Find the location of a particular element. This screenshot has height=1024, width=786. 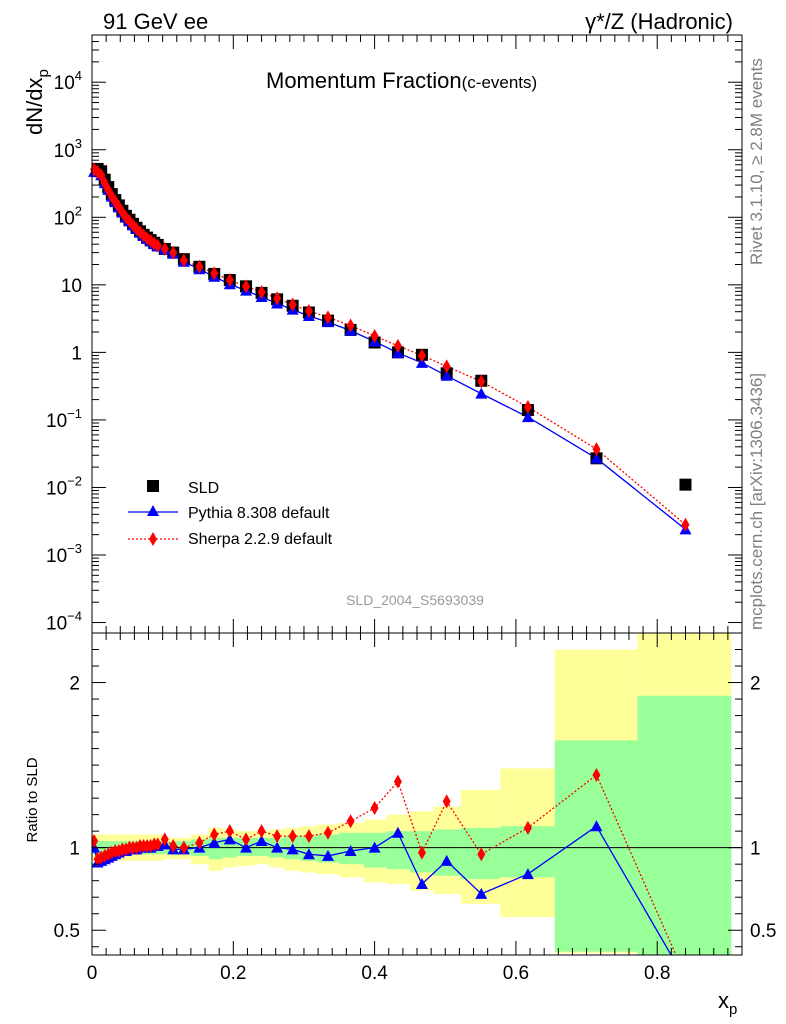

x-tick-label: 0.2 is located at coordinates (233, 973).